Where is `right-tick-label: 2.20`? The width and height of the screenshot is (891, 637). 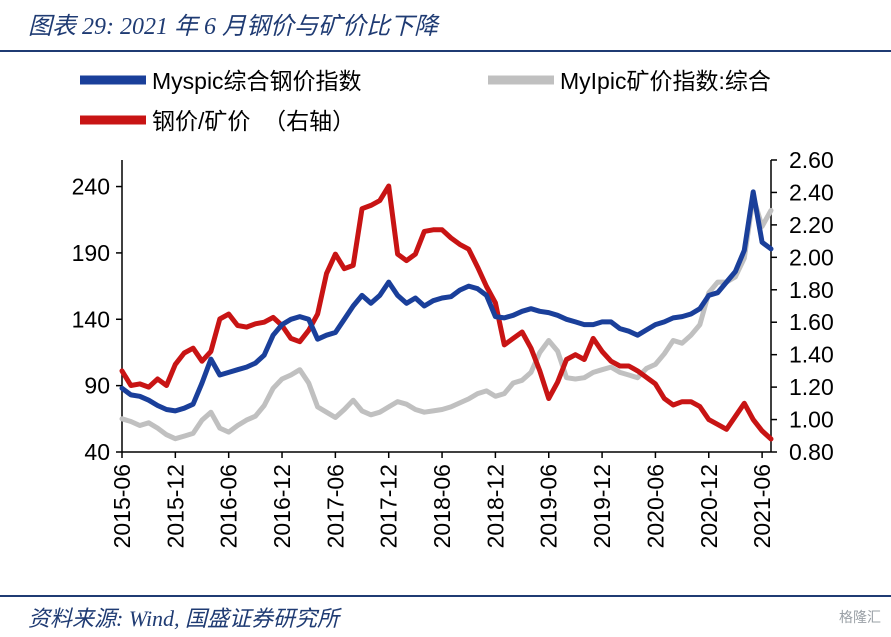 right-tick-label: 2.20 is located at coordinates (811, 225).